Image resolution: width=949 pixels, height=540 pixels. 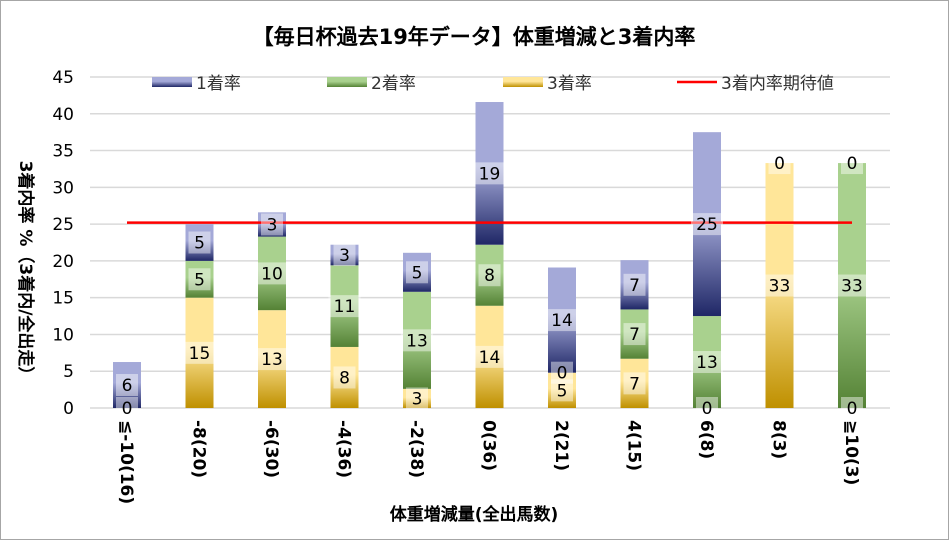 What do you see at coordinates (199, 449) in the screenshot?
I see `x-tick-label: -8(20)` at bounding box center [199, 449].